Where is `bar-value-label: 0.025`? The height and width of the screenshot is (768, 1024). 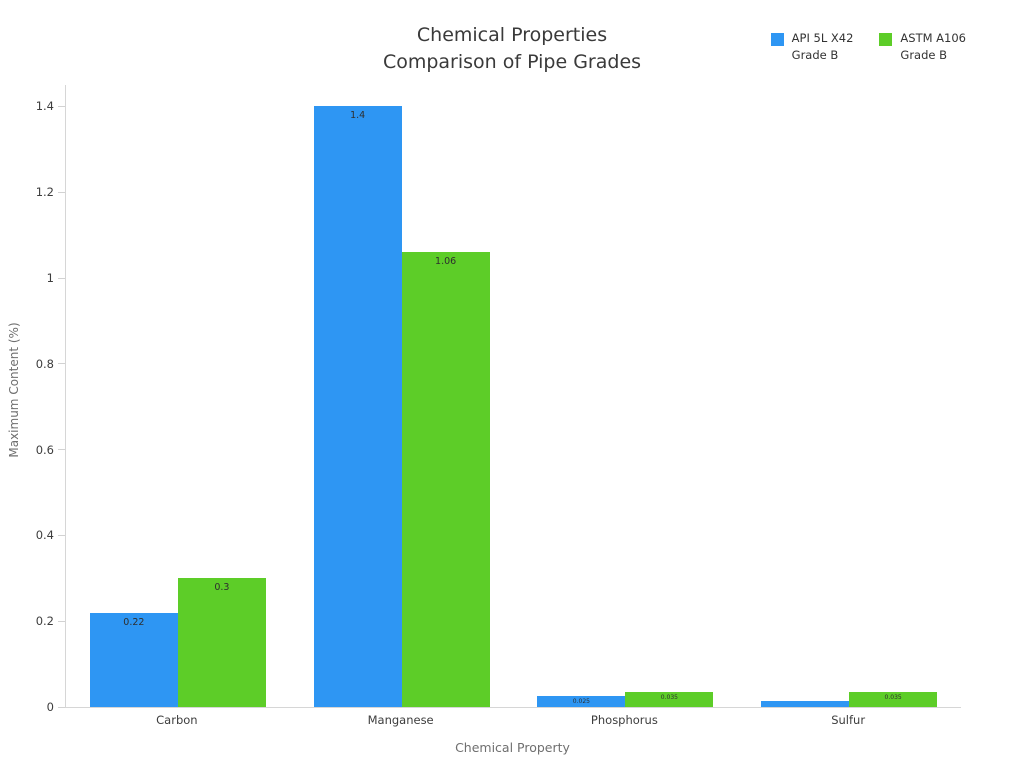
bar-value-label: 0.025 is located at coordinates (581, 702).